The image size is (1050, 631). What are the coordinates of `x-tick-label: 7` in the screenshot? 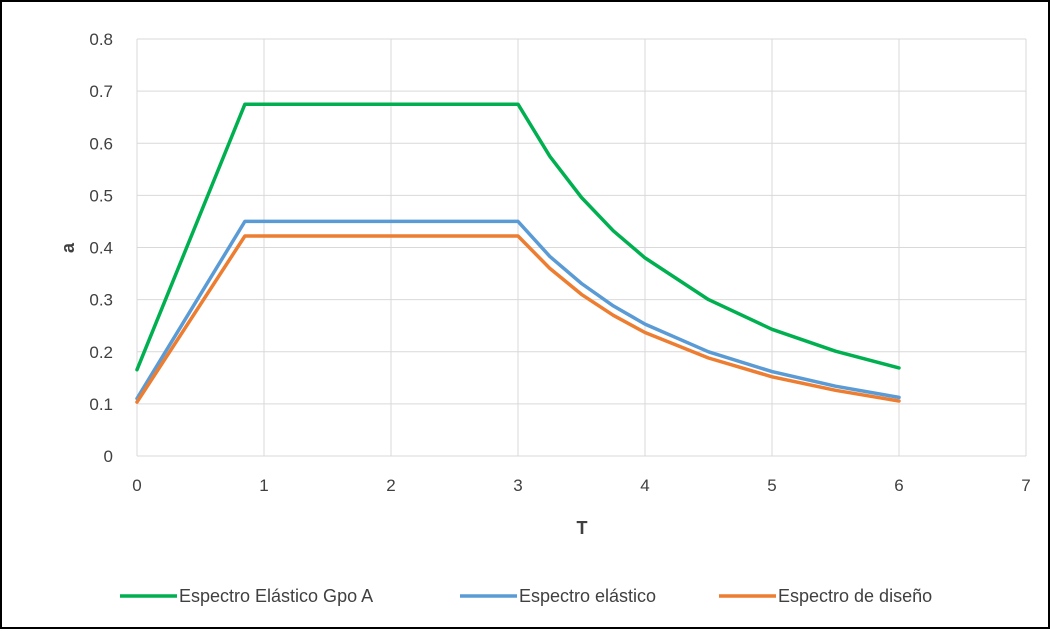 It's located at (1025, 485).